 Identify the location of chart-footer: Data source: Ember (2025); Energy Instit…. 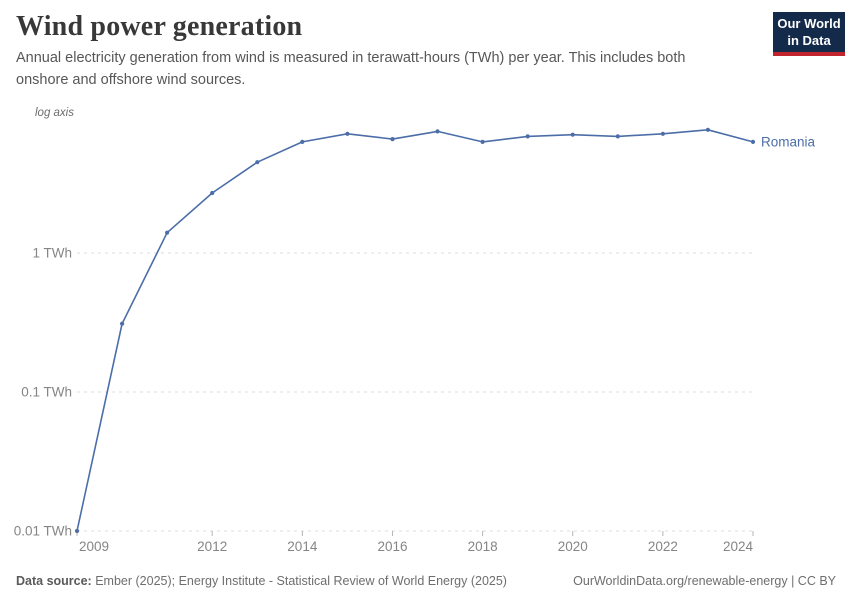
(426, 581).